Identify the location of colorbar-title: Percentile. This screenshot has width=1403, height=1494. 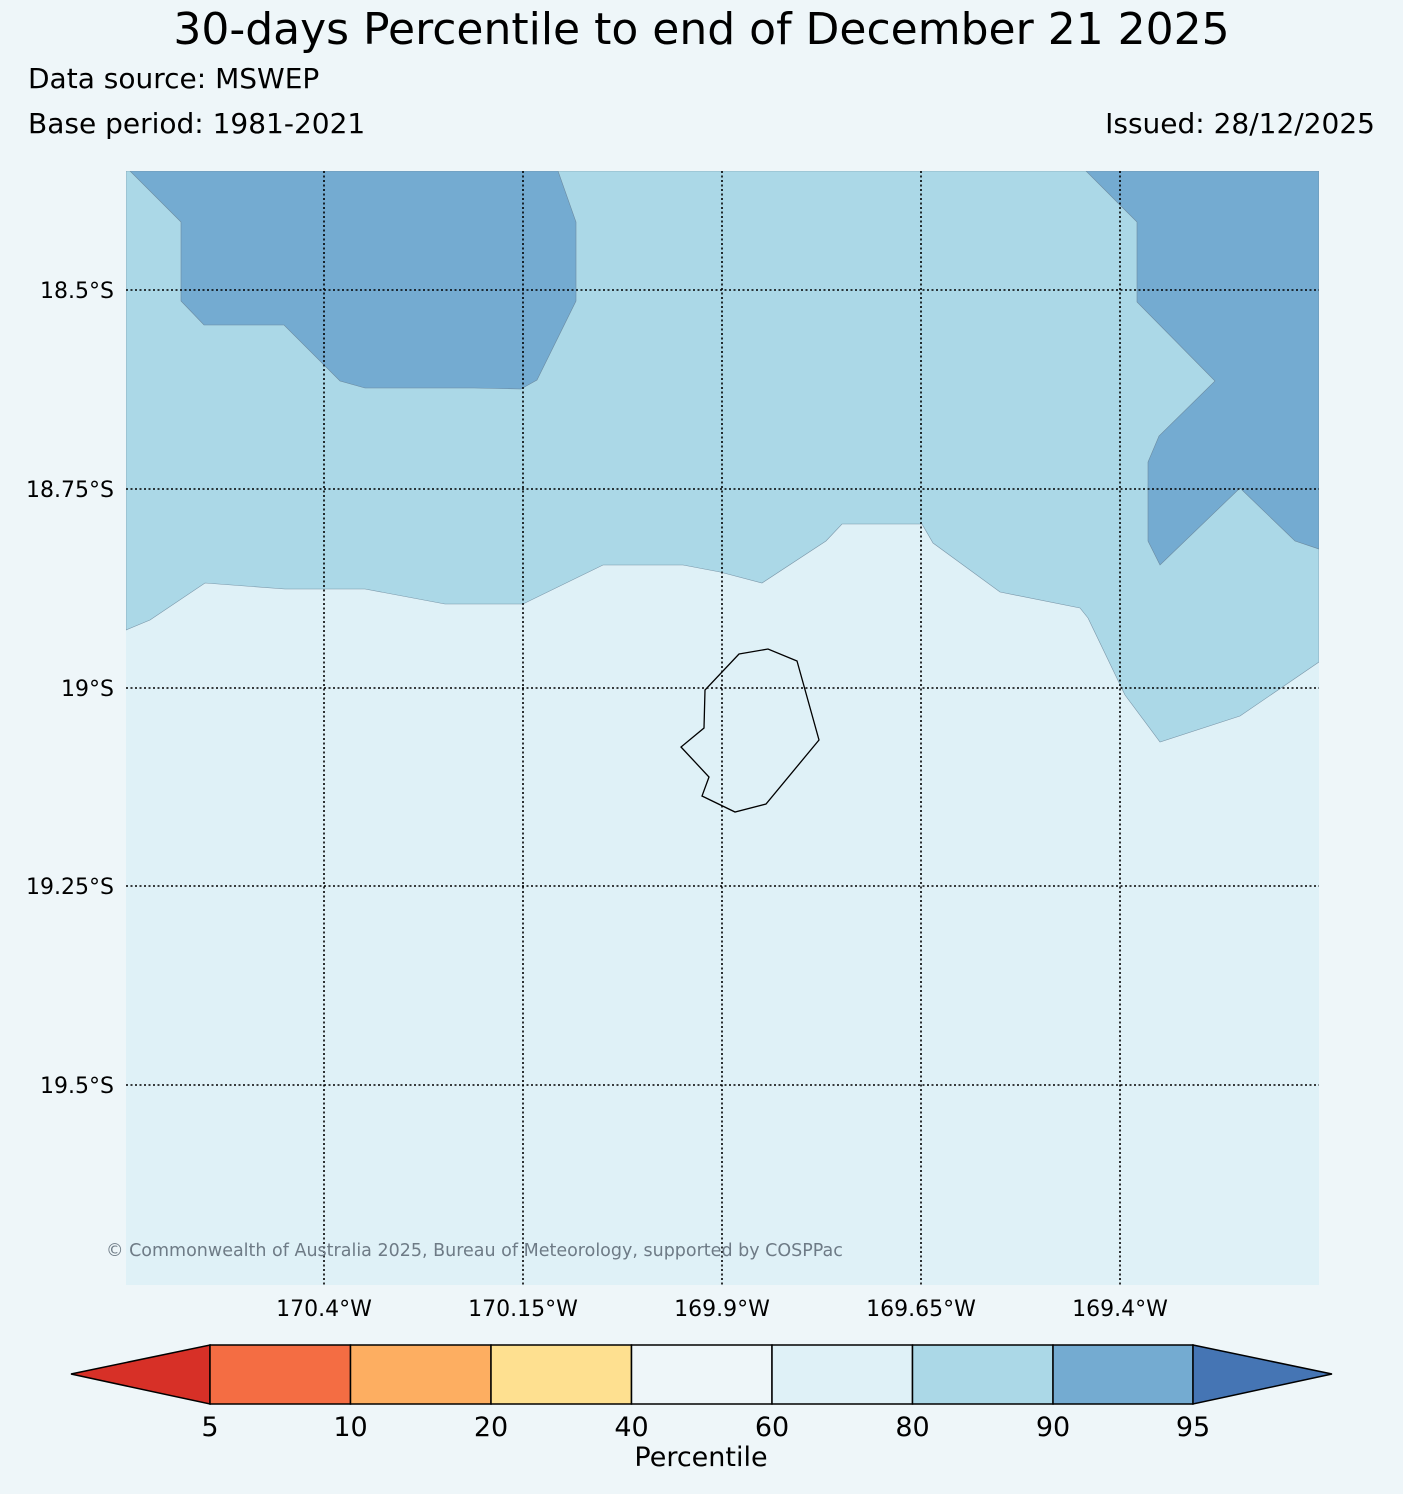
(700, 1457).